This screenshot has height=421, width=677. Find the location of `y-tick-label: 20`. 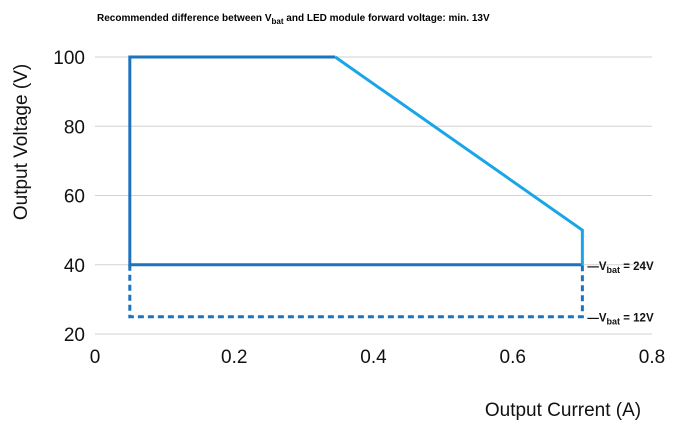

y-tick-label: 20 is located at coordinates (74, 335).